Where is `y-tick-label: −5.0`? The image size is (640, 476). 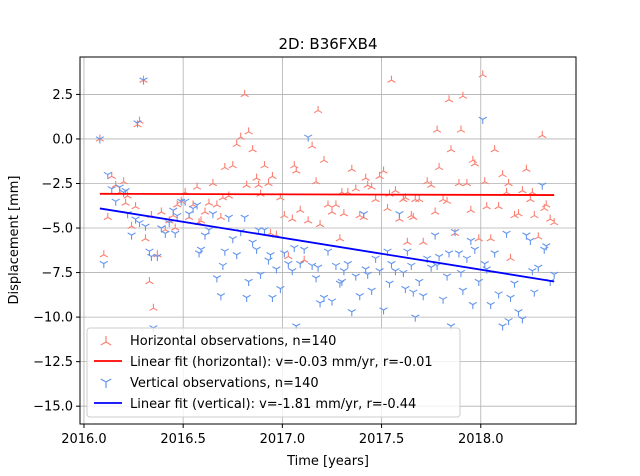 y-tick-label: −5.0 is located at coordinates (57, 229).